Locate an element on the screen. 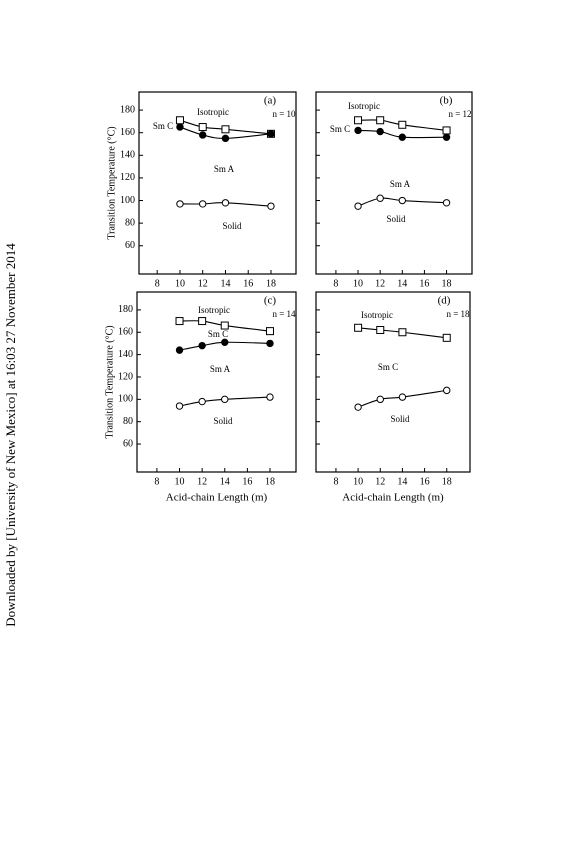 The height and width of the screenshot is (864, 576). subtitle: n = 12 is located at coordinates (459, 114).